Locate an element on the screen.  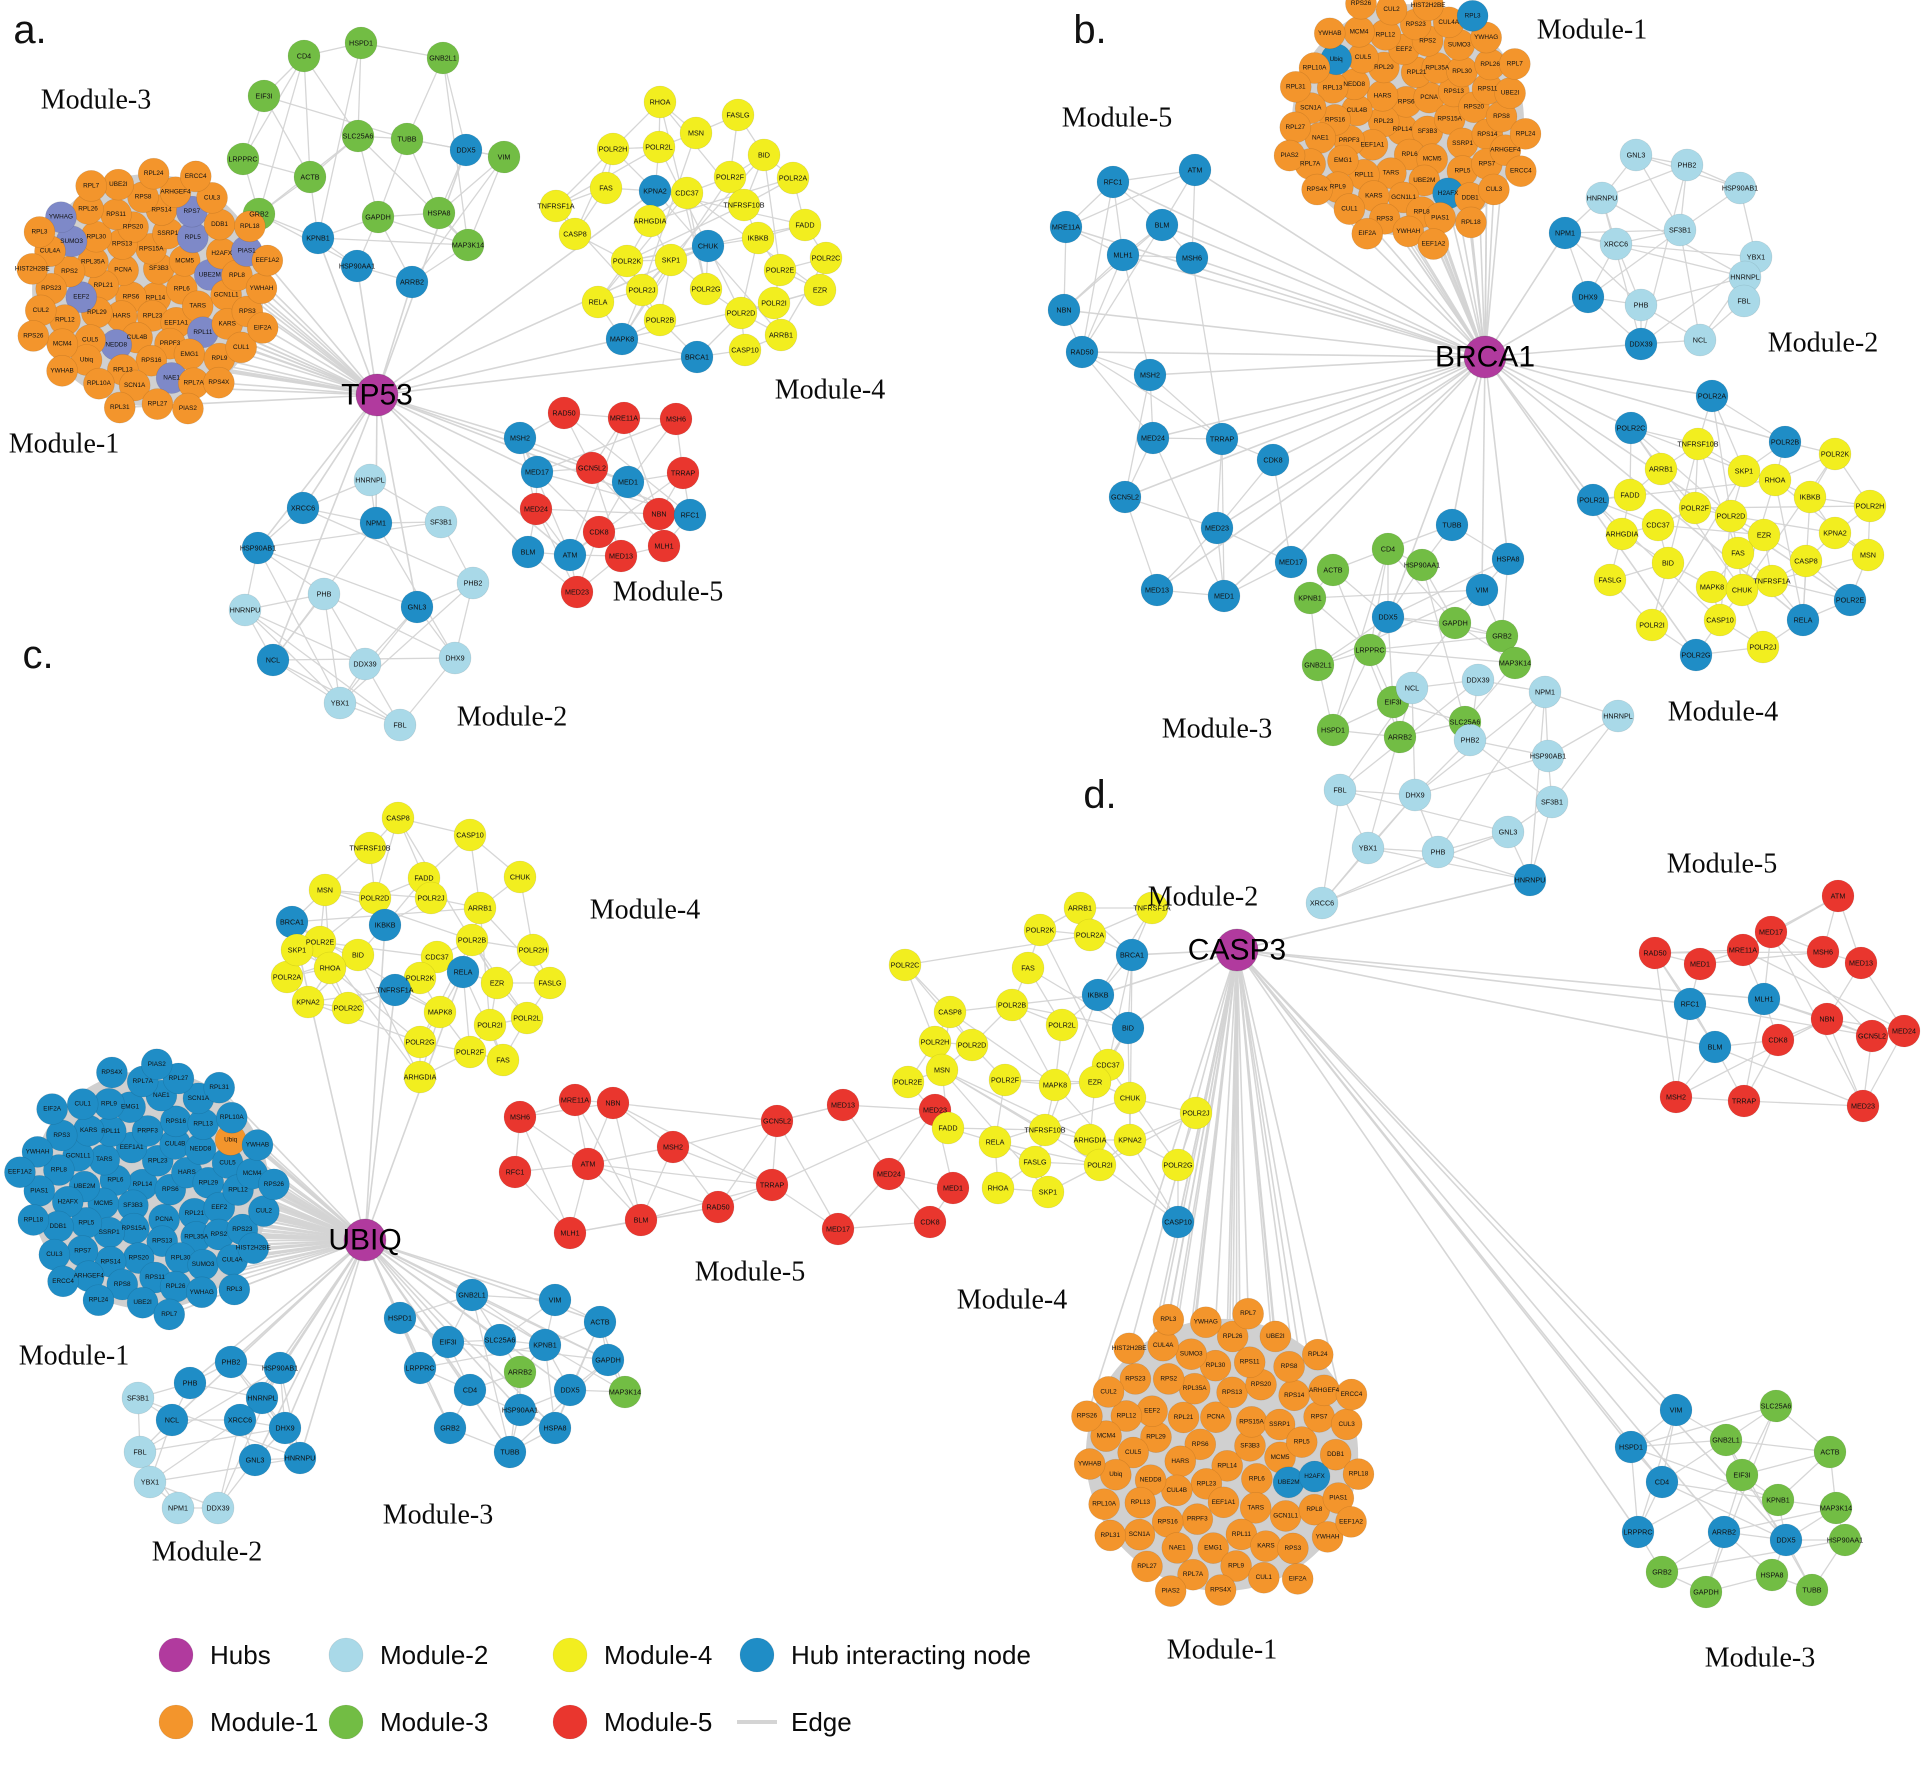
gene-node-MSN is located at coordinates (696, 133).